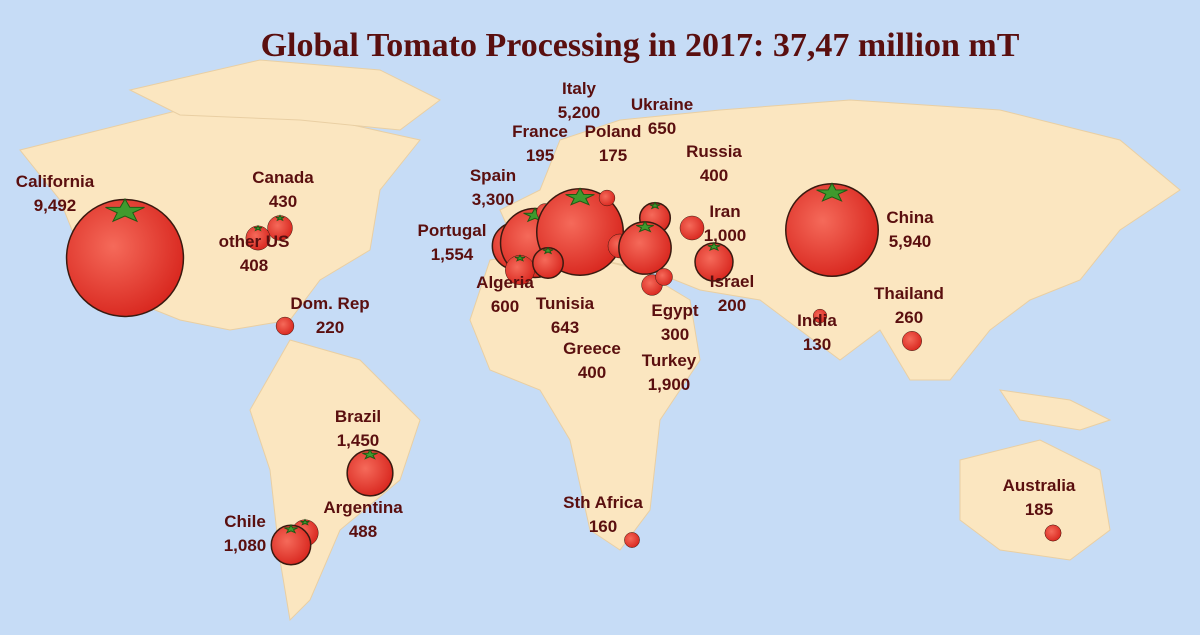 This screenshot has width=1200, height=635. Describe the element at coordinates (909, 293) in the screenshot. I see `region-name: Thailand` at that location.